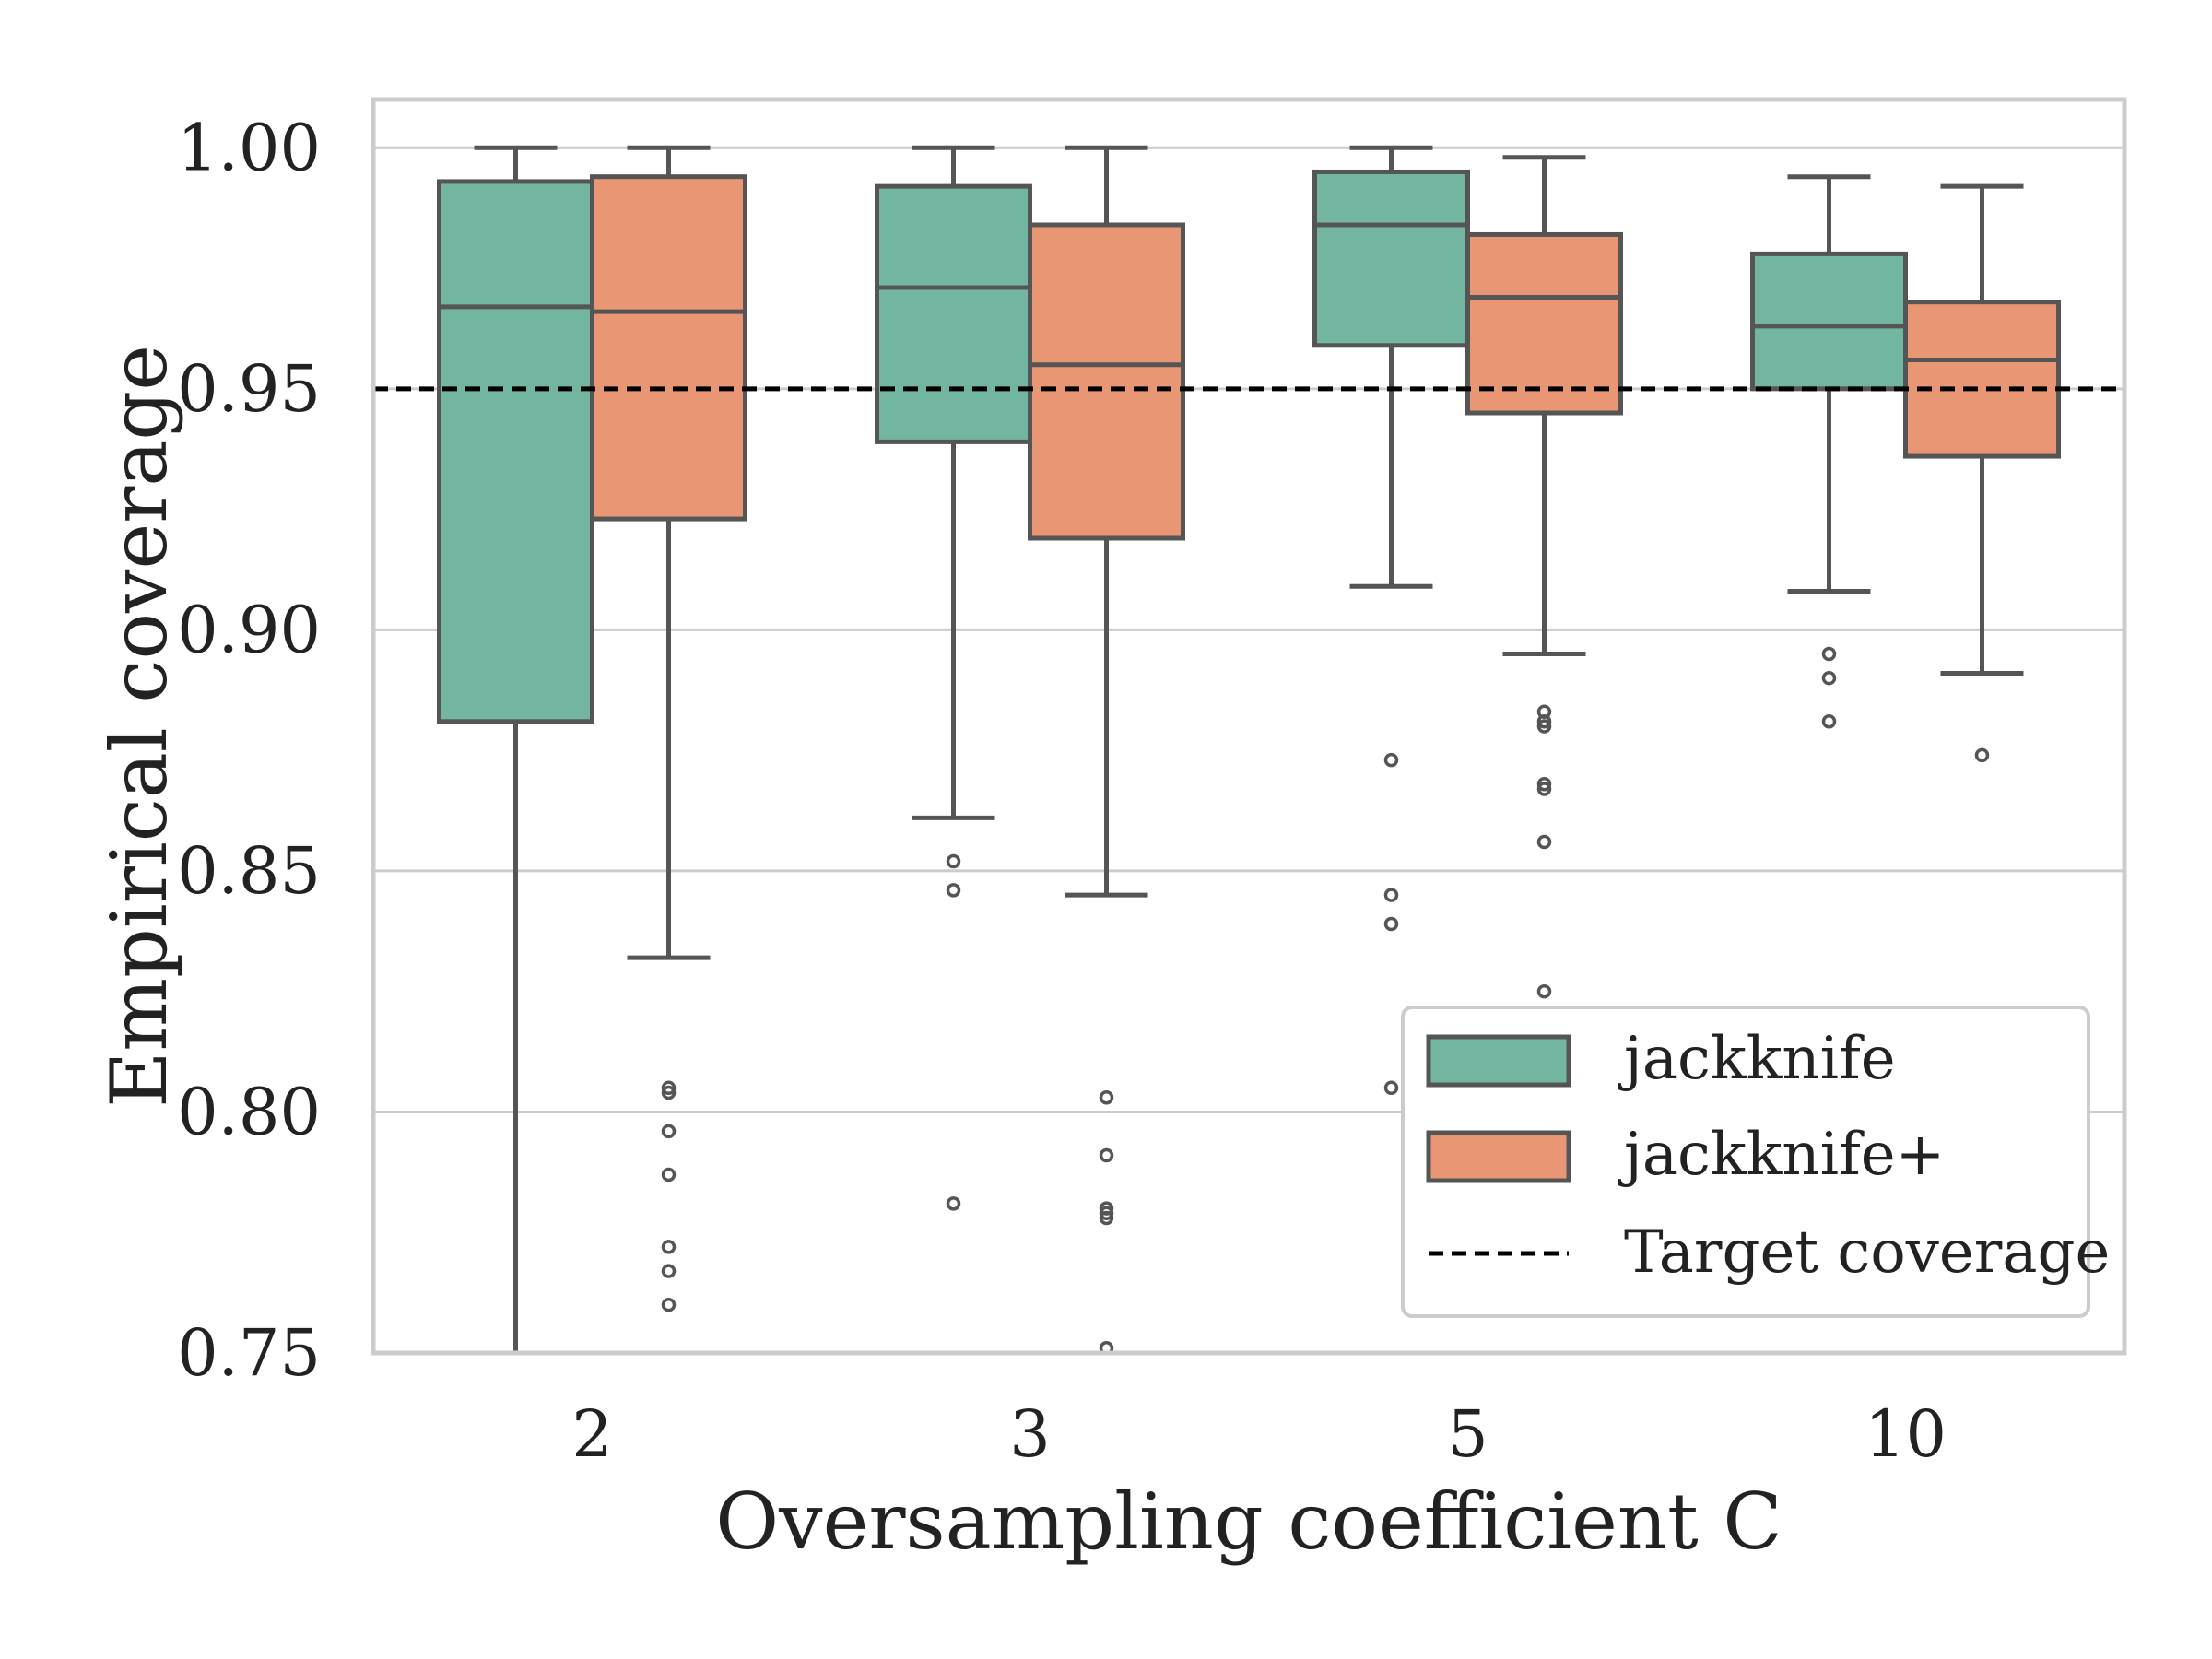  Describe the element at coordinates (1867, 1252) in the screenshot. I see `legend-label-target: Target coverage` at that location.